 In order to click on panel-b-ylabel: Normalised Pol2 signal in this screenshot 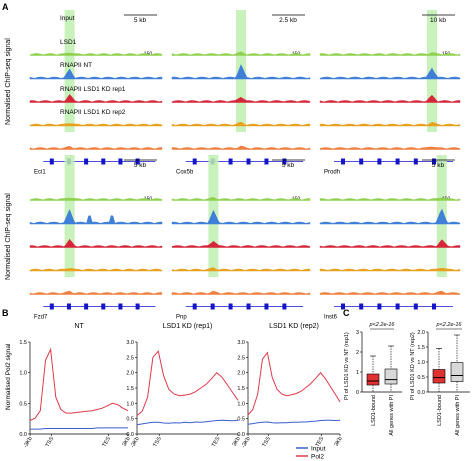, I will do `click(8, 376)`.